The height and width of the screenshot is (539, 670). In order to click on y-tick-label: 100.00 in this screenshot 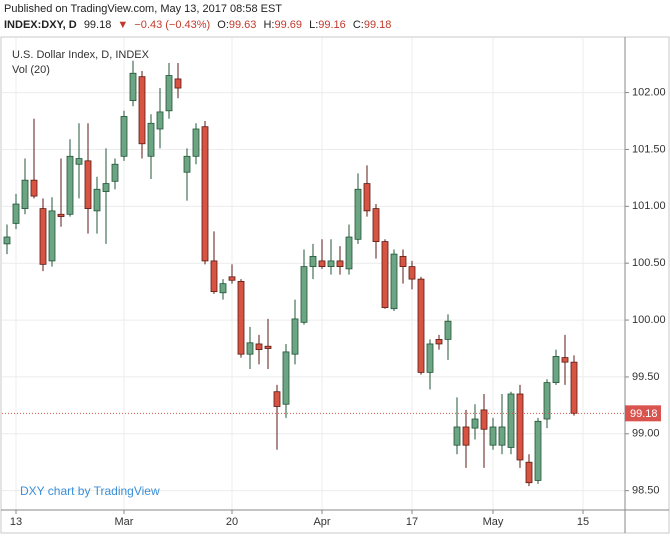, I will do `click(649, 320)`.